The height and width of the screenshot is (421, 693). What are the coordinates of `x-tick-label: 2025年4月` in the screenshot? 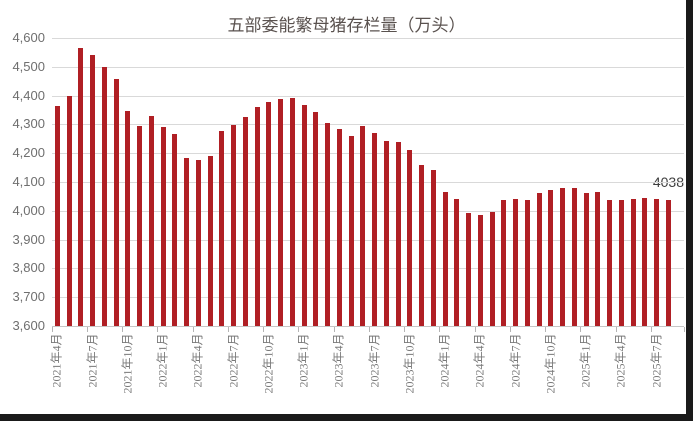 It's located at (620, 360).